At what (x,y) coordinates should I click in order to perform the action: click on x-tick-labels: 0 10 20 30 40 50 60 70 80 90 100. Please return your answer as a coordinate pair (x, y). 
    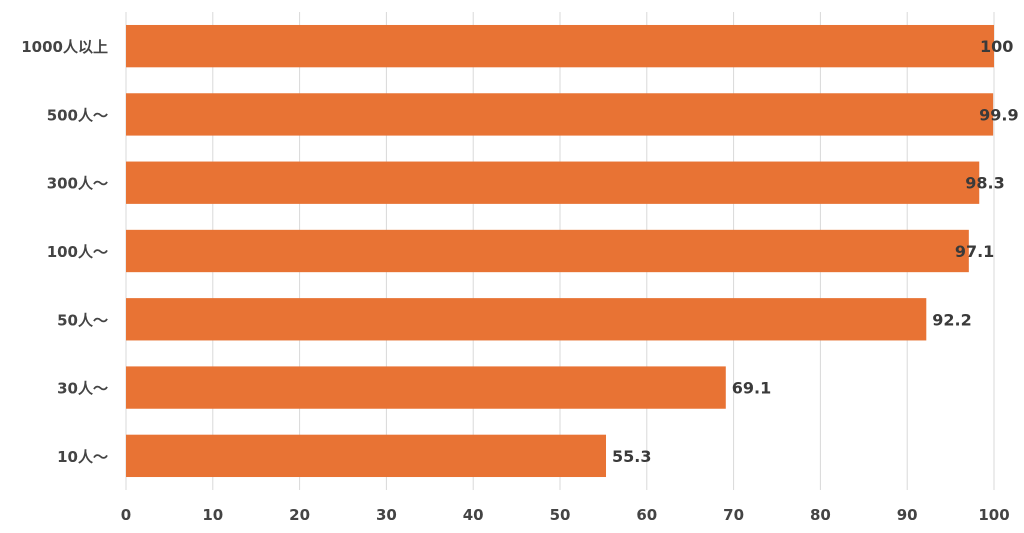
    Looking at the image, I should click on (565, 515).